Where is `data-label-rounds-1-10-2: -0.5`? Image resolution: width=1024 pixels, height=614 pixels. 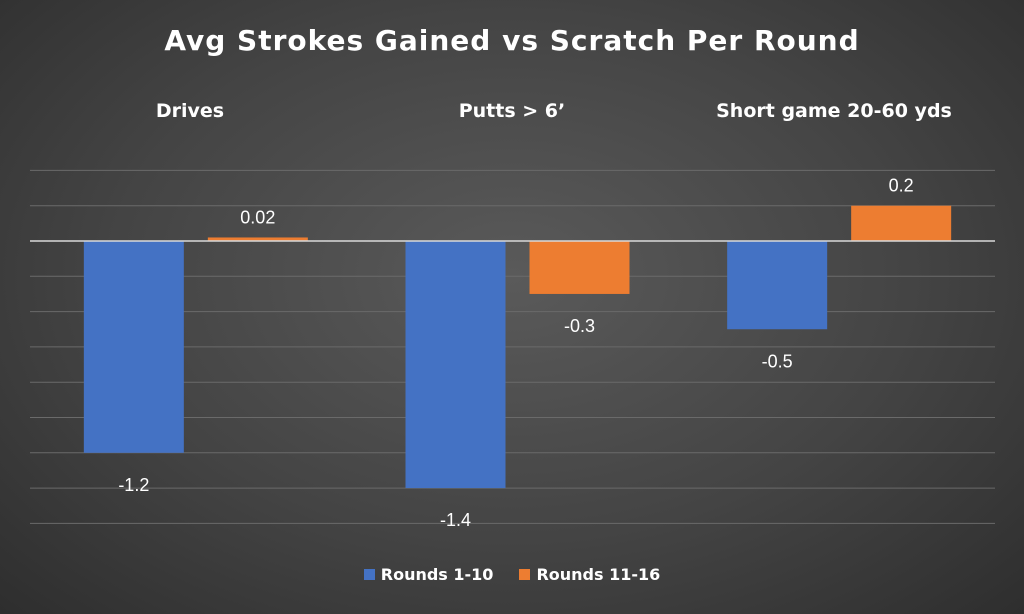
data-label-rounds-1-10-2: -0.5 is located at coordinates (777, 361).